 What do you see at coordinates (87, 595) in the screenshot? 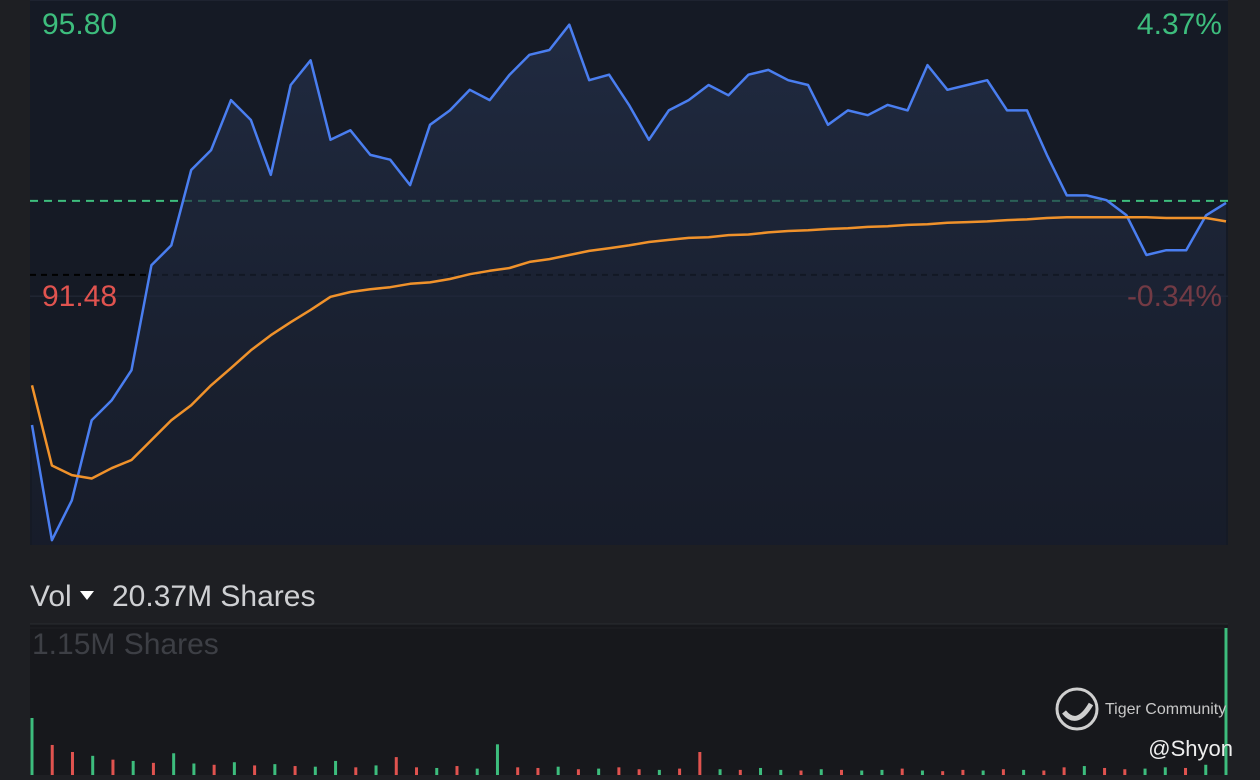
I see `dropdown-arrow` at bounding box center [87, 595].